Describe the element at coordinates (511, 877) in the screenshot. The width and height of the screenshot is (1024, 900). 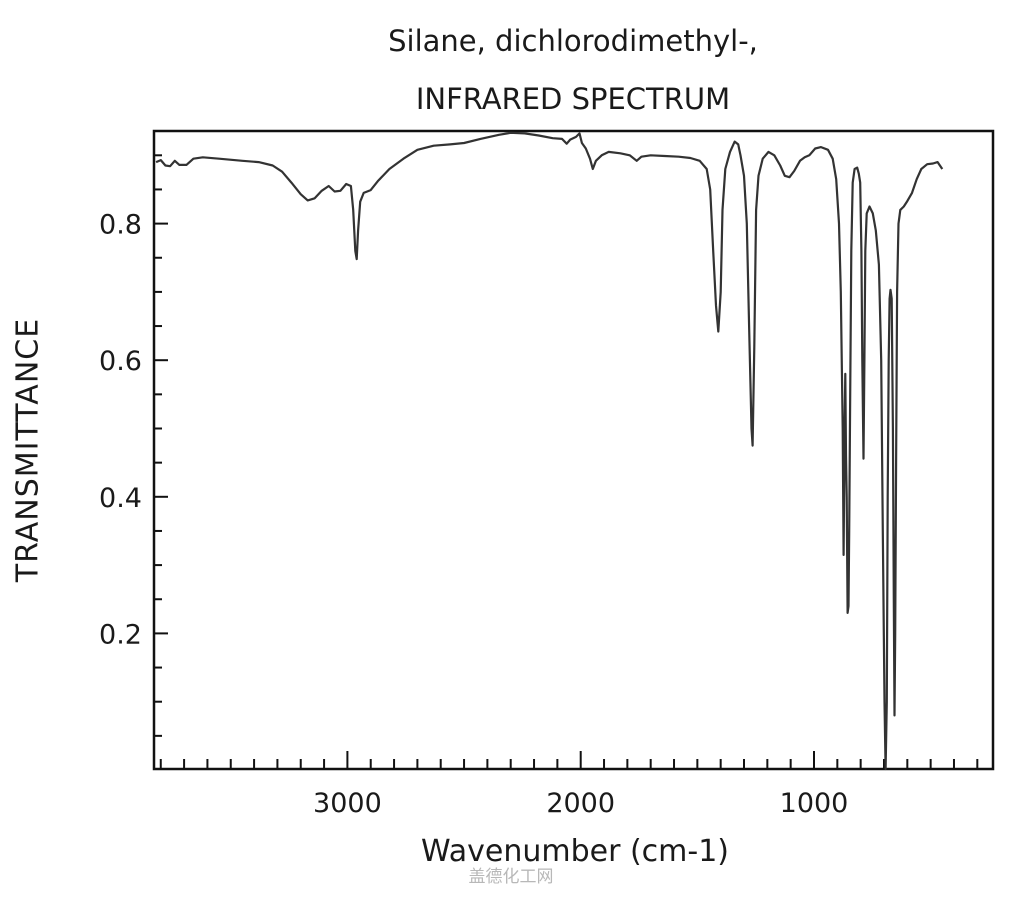
I see `watermark: 盖德化工网` at that location.